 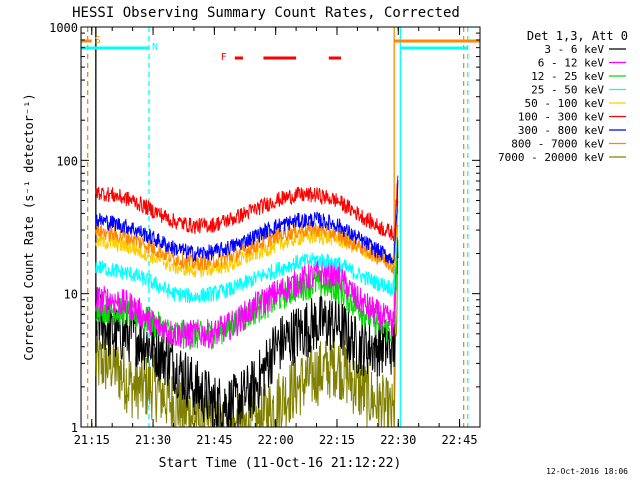 What do you see at coordinates (67, 161) in the screenshot?
I see `y-tick-label: 100` at bounding box center [67, 161].